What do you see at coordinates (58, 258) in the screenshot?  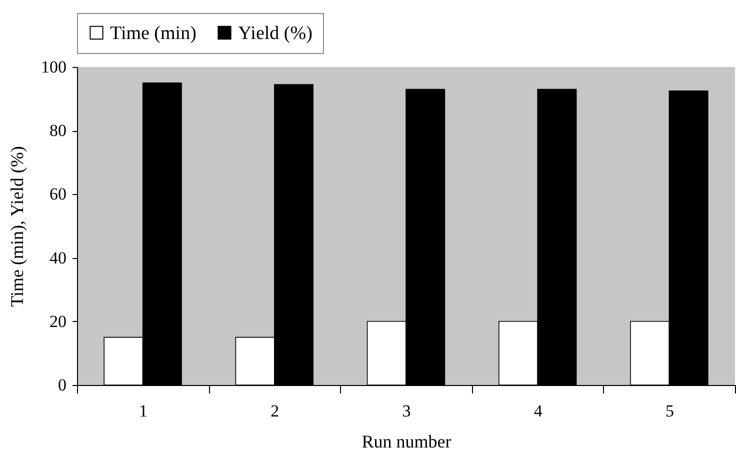 I see `y-tick-label: 40` at bounding box center [58, 258].